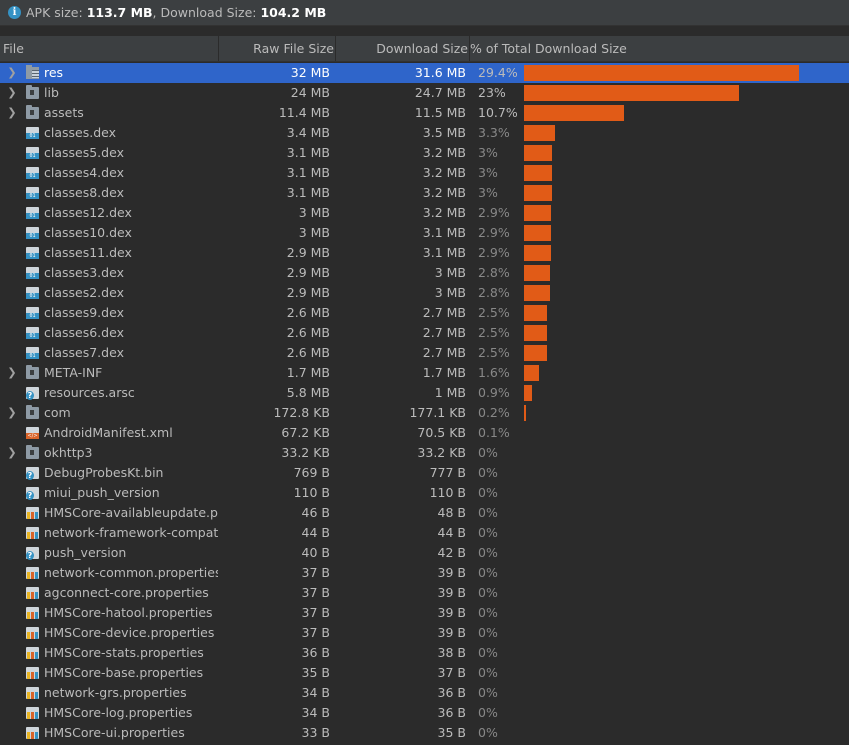 Image resolution: width=849 pixels, height=745 pixels. Describe the element at coordinates (424, 233) in the screenshot. I see `table-row: classes10.dex 3 MB 3.1 MB 2.9%` at that location.